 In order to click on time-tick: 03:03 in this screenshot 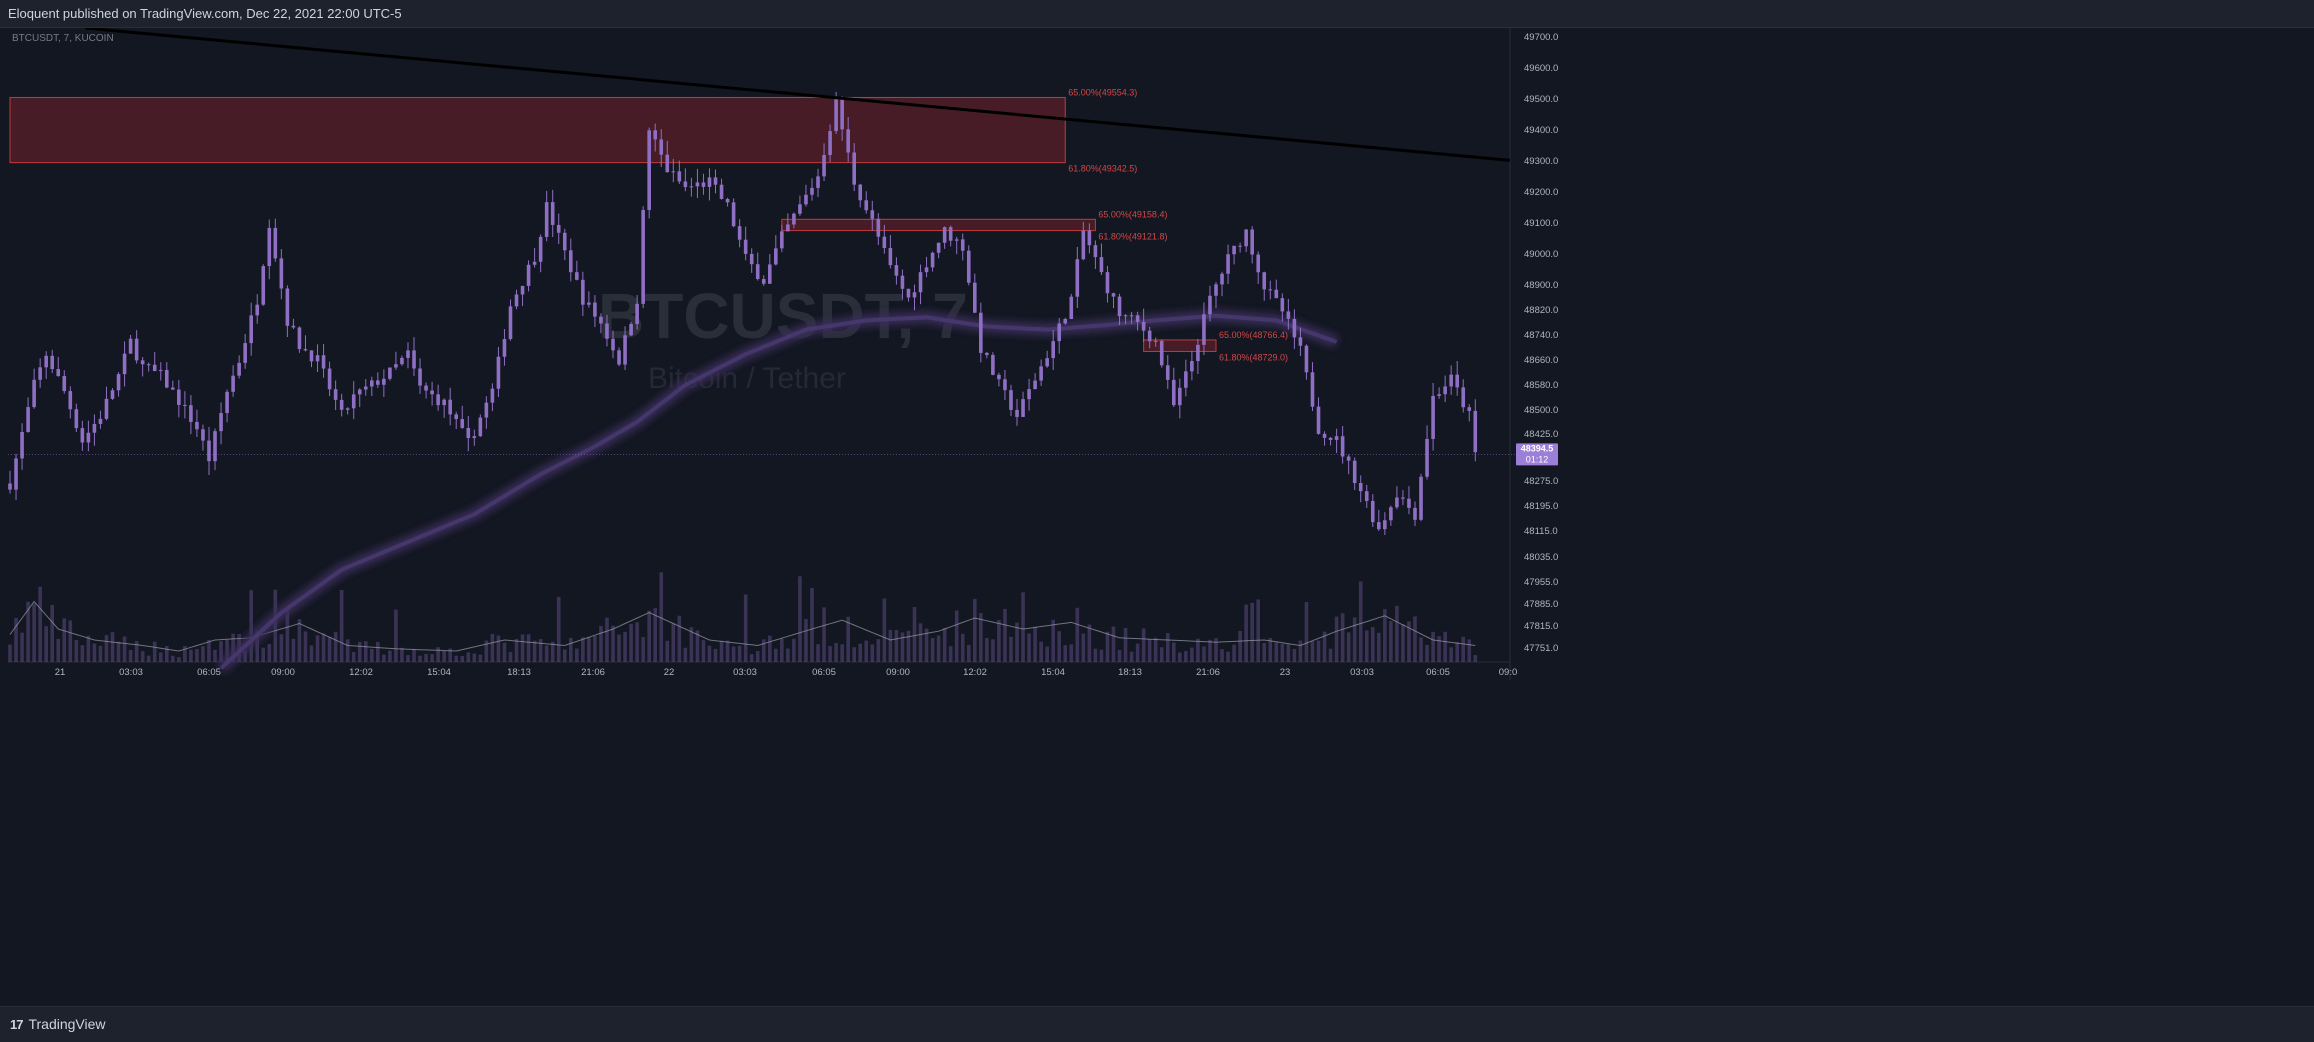, I will do `click(1362, 672)`.